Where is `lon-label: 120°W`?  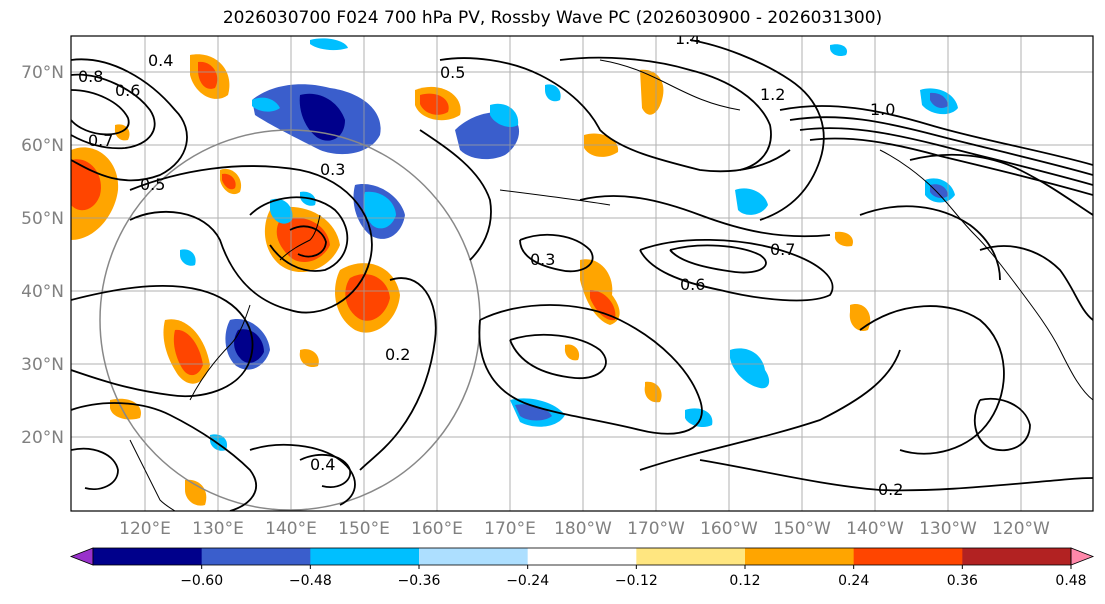
lon-label: 120°W is located at coordinates (1021, 529).